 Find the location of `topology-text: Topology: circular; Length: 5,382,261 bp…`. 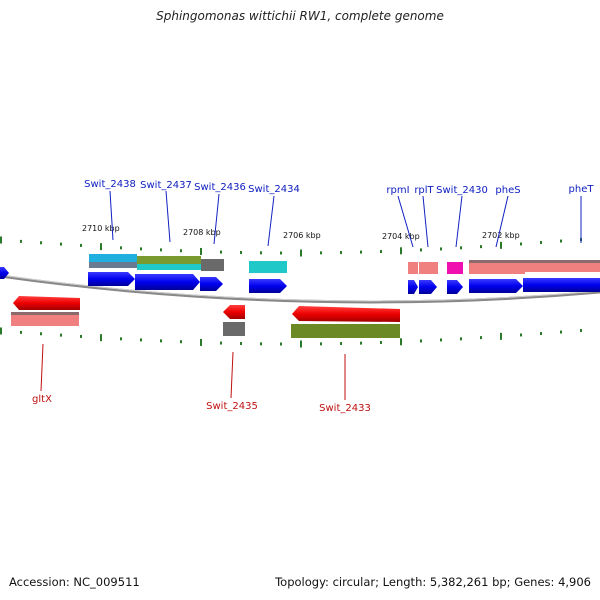

topology-text: Topology: circular; Length: 5,382,261 bp… is located at coordinates (433, 582).